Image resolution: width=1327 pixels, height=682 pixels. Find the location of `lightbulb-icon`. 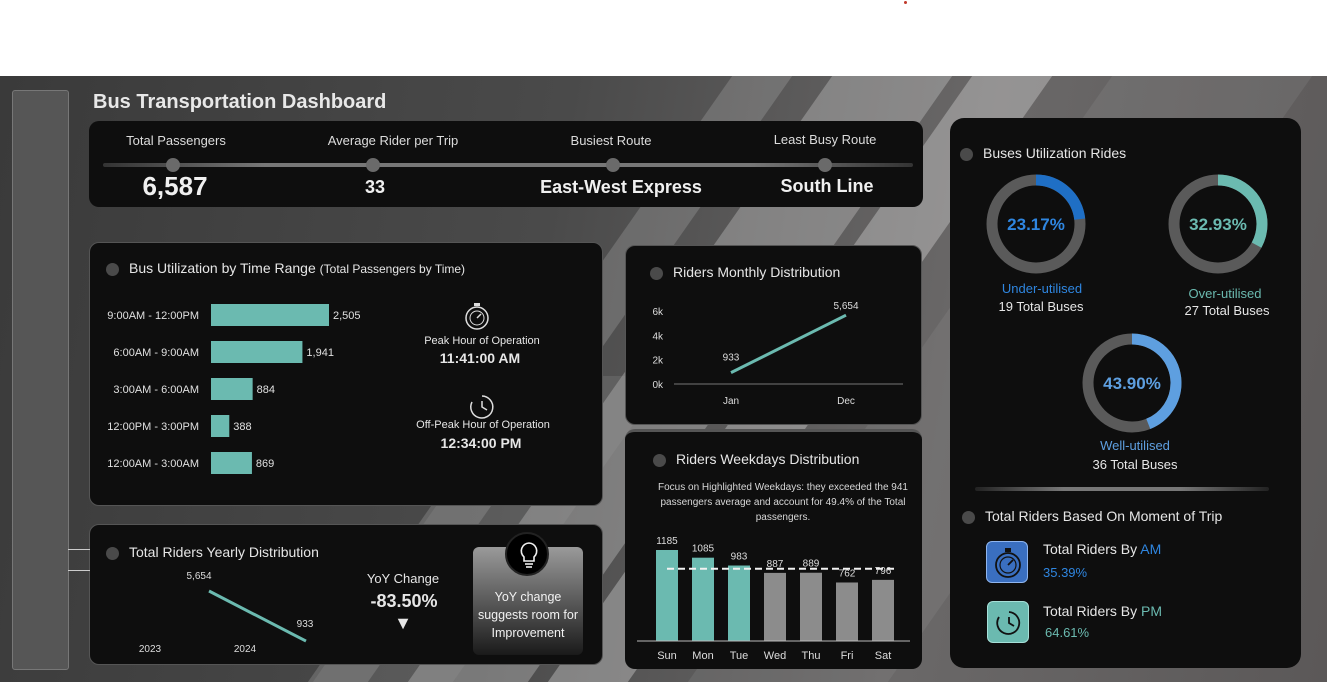

lightbulb-icon is located at coordinates (527, 554).